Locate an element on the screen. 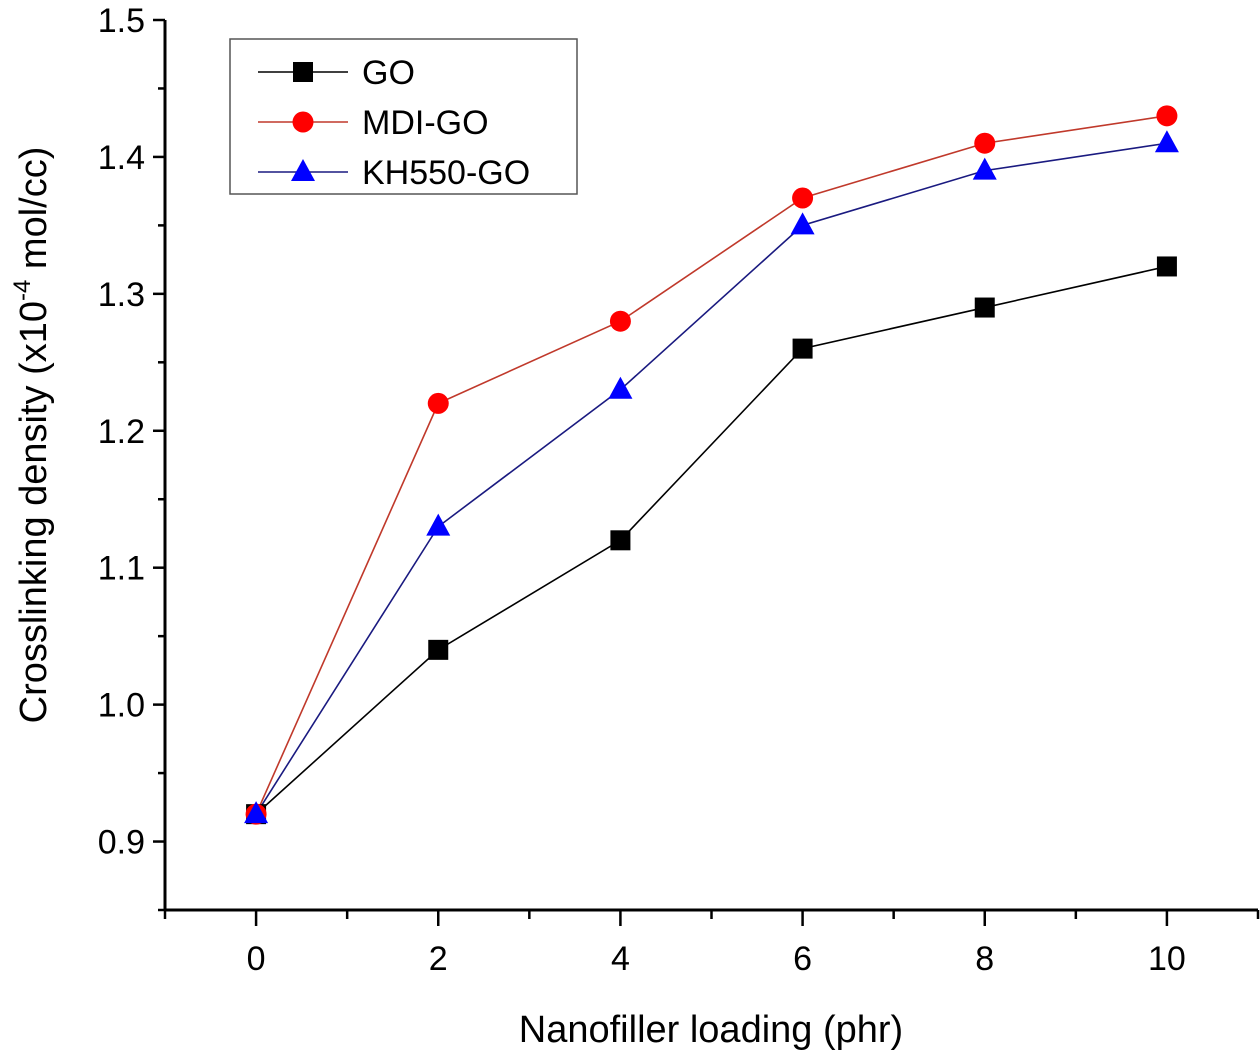 The height and width of the screenshot is (1056, 1260). y-tick-label: 1.0 is located at coordinates (121, 706).